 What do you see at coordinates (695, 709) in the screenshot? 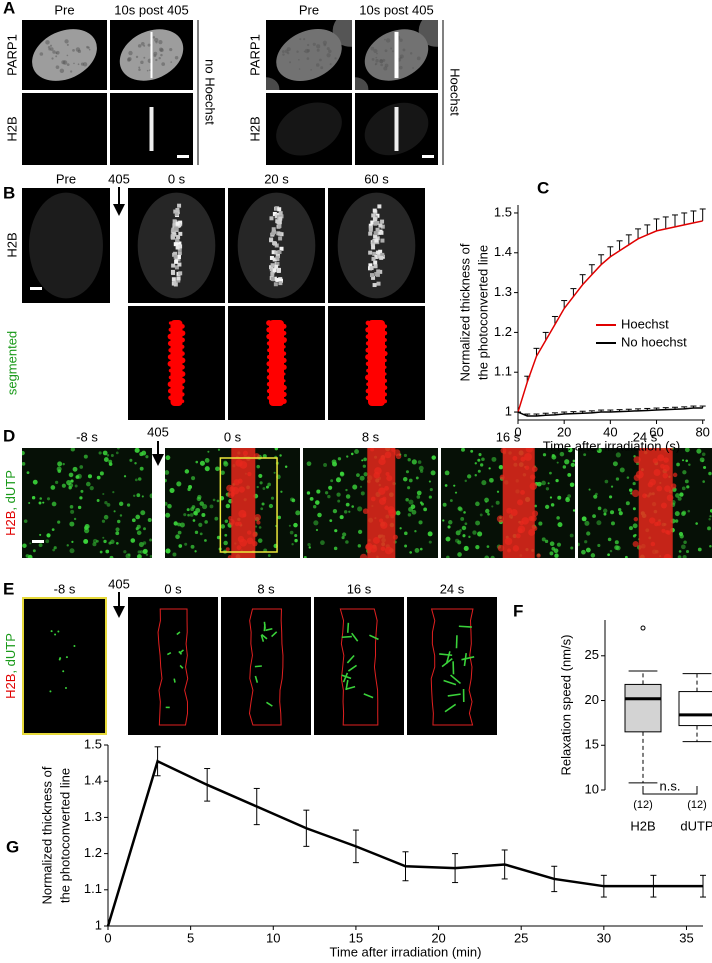
I see `box` at bounding box center [695, 709].